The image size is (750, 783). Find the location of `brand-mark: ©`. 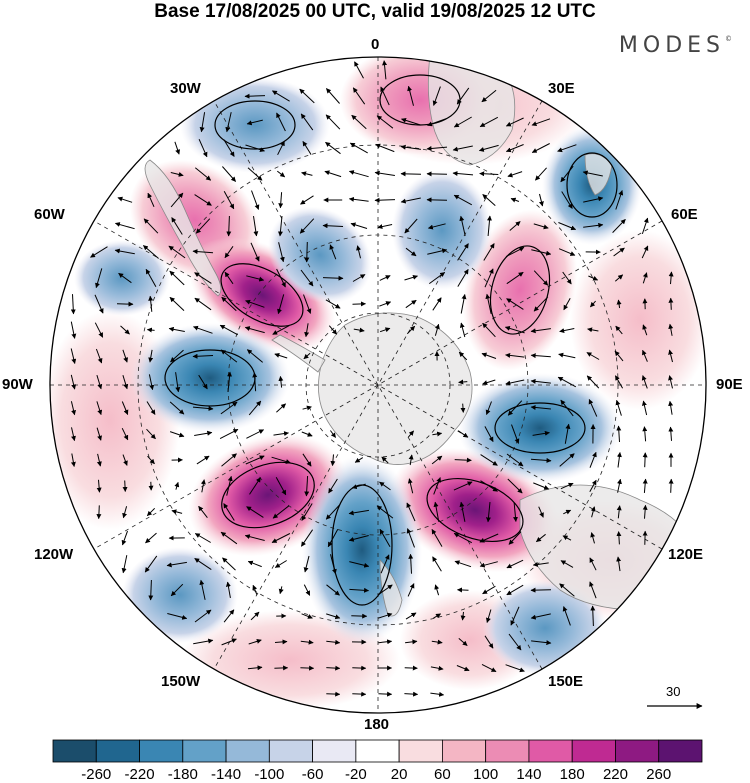

brand-mark: © is located at coordinates (728, 39).